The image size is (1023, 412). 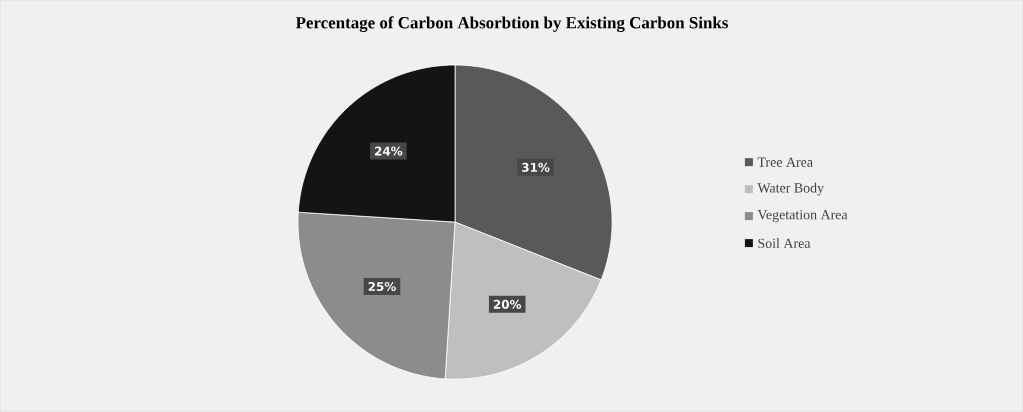 What do you see at coordinates (507, 304) in the screenshot?
I see `data-label: 20%` at bounding box center [507, 304].